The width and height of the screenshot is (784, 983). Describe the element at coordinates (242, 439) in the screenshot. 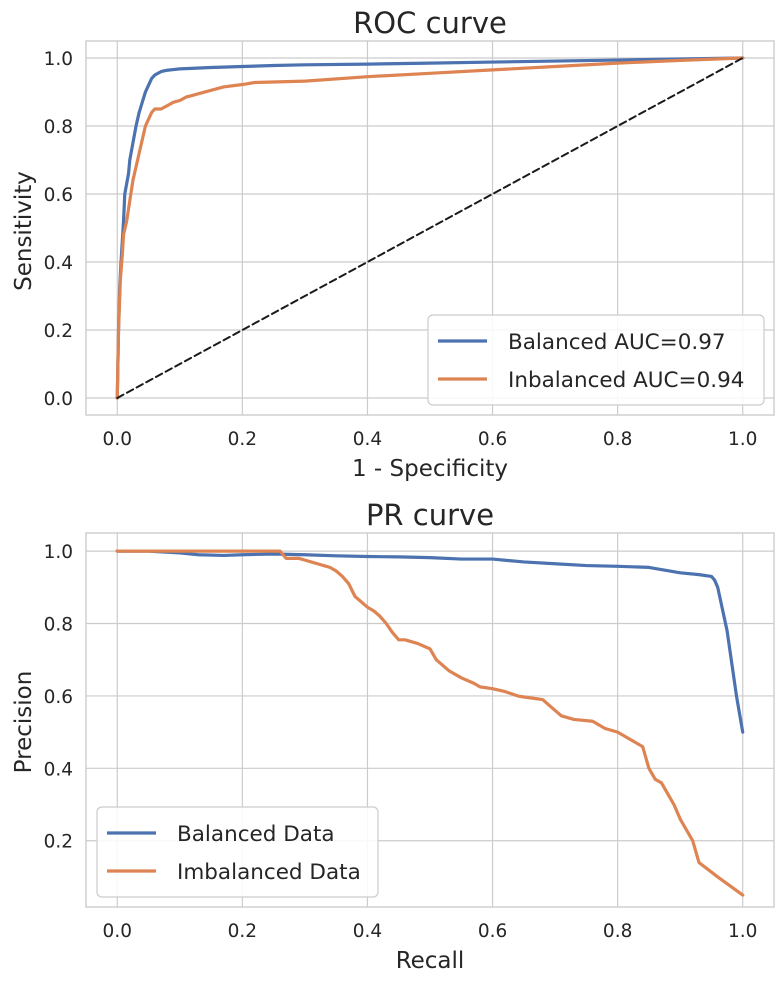

I see `roc-x-tick-label: 0.2` at that location.